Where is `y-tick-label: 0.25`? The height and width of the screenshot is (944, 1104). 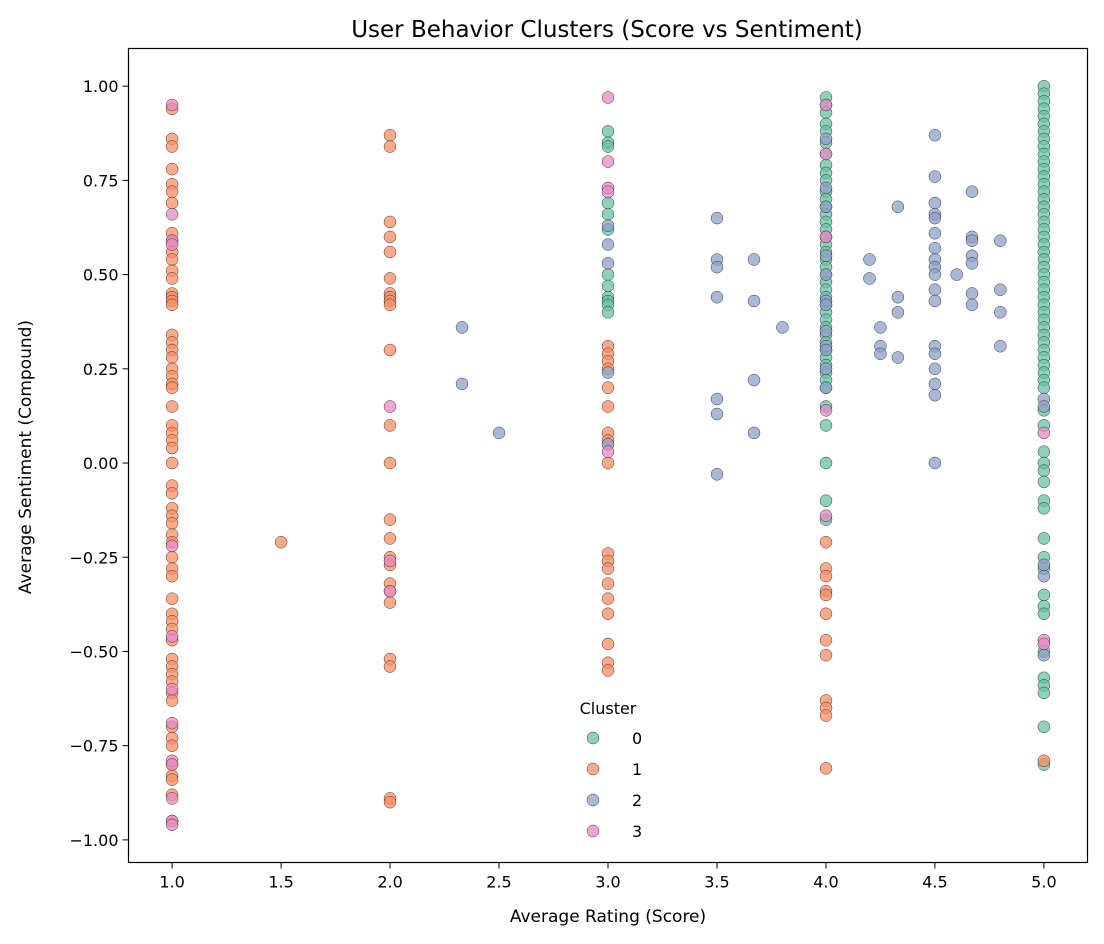 y-tick-label: 0.25 is located at coordinates (101, 369).